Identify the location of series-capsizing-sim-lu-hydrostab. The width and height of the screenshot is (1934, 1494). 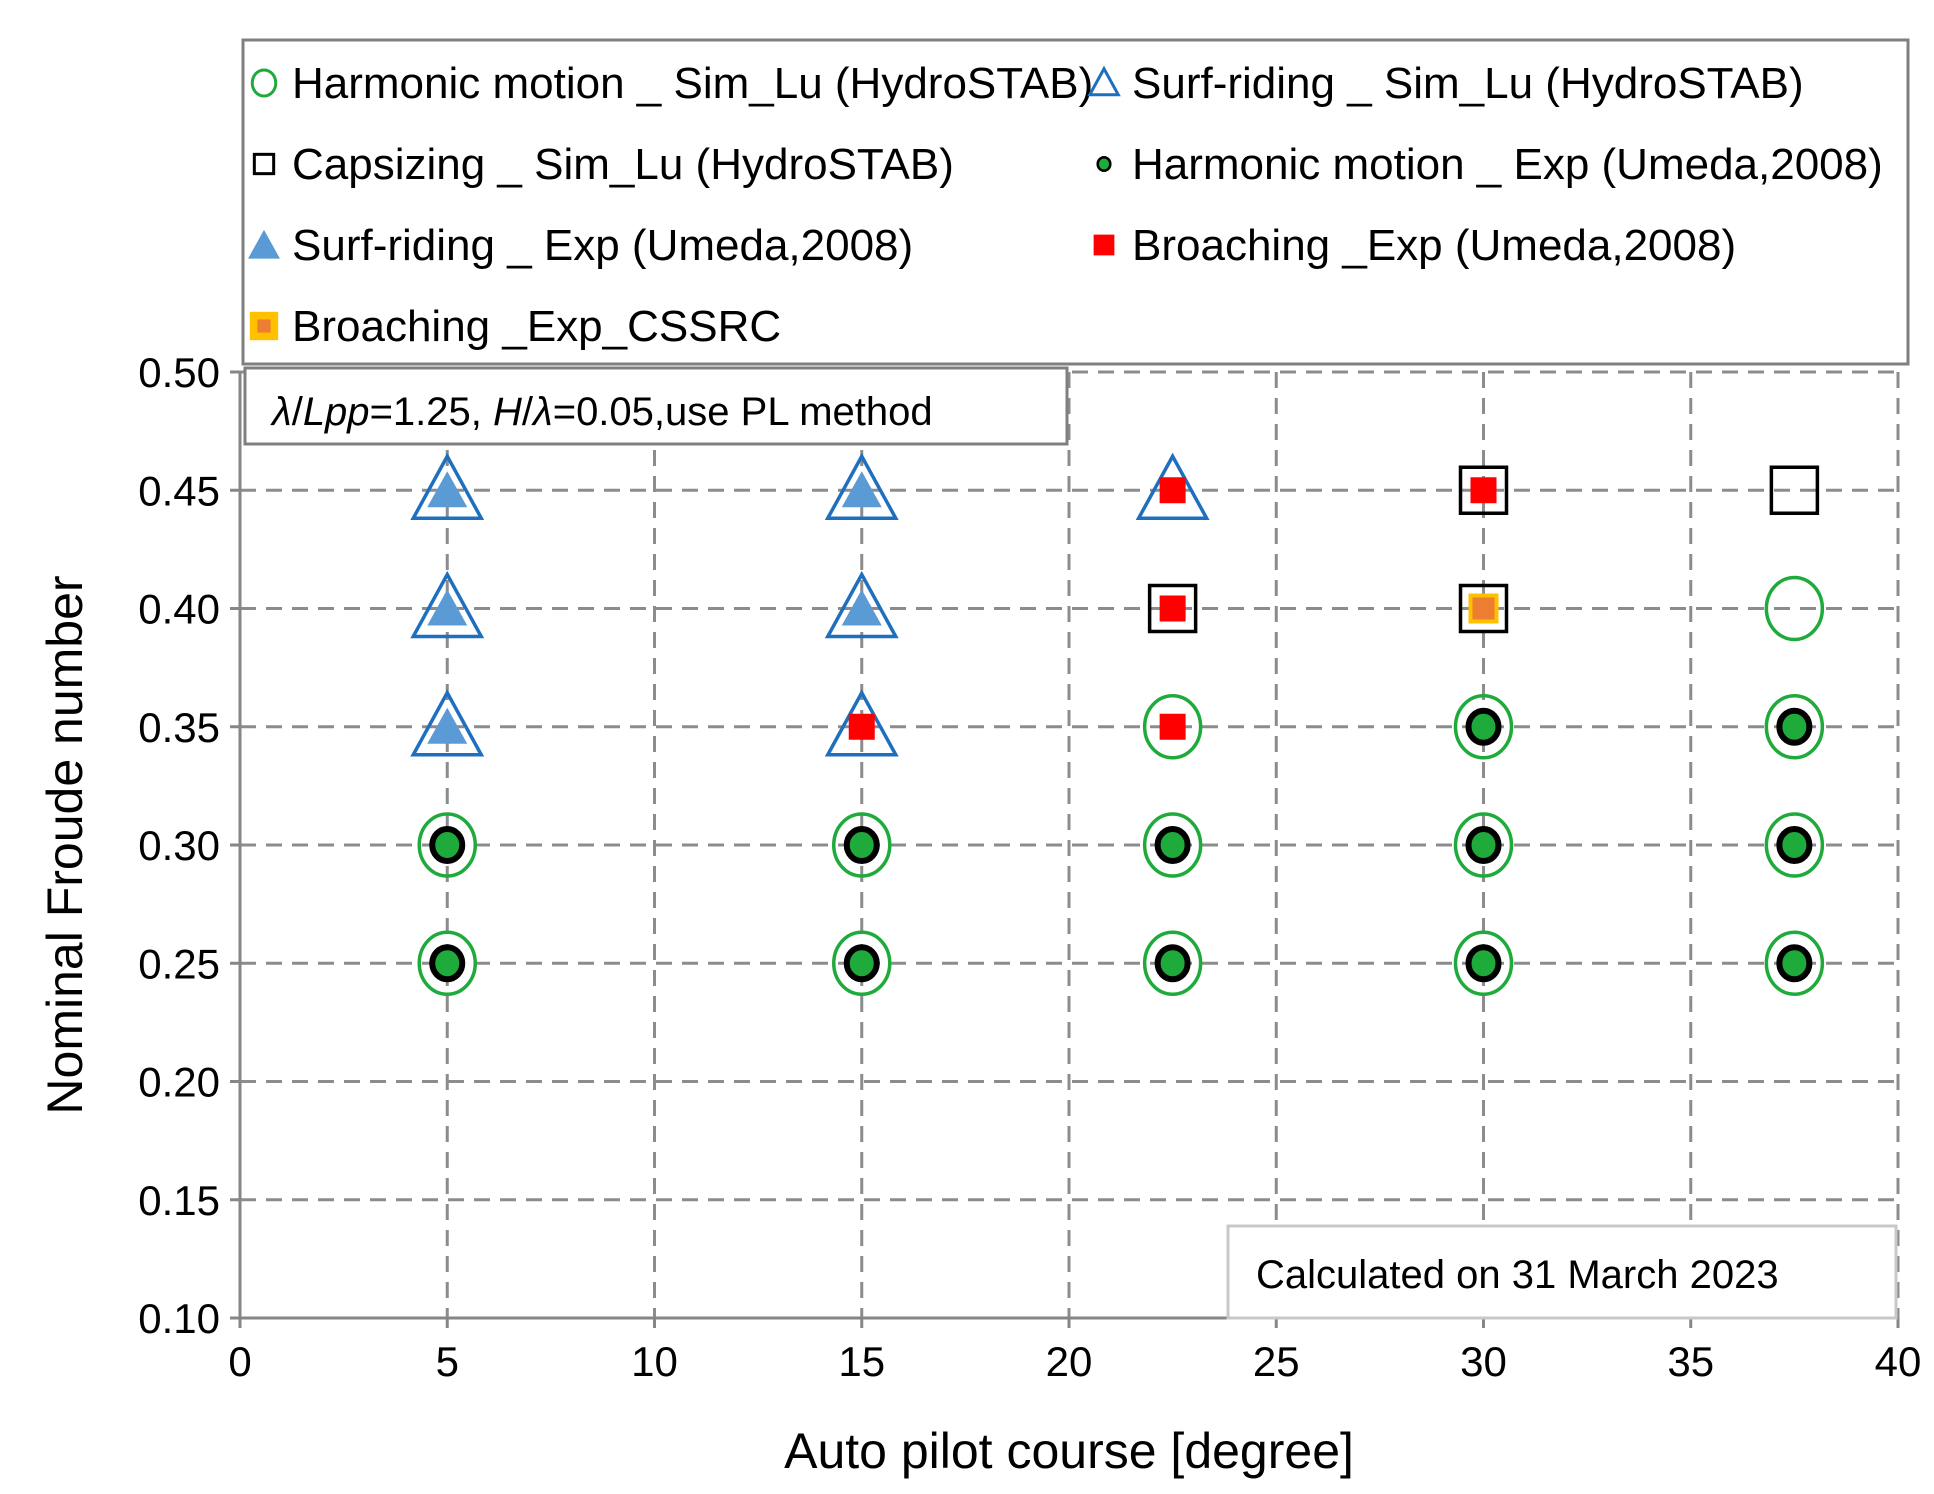
(1483, 549).